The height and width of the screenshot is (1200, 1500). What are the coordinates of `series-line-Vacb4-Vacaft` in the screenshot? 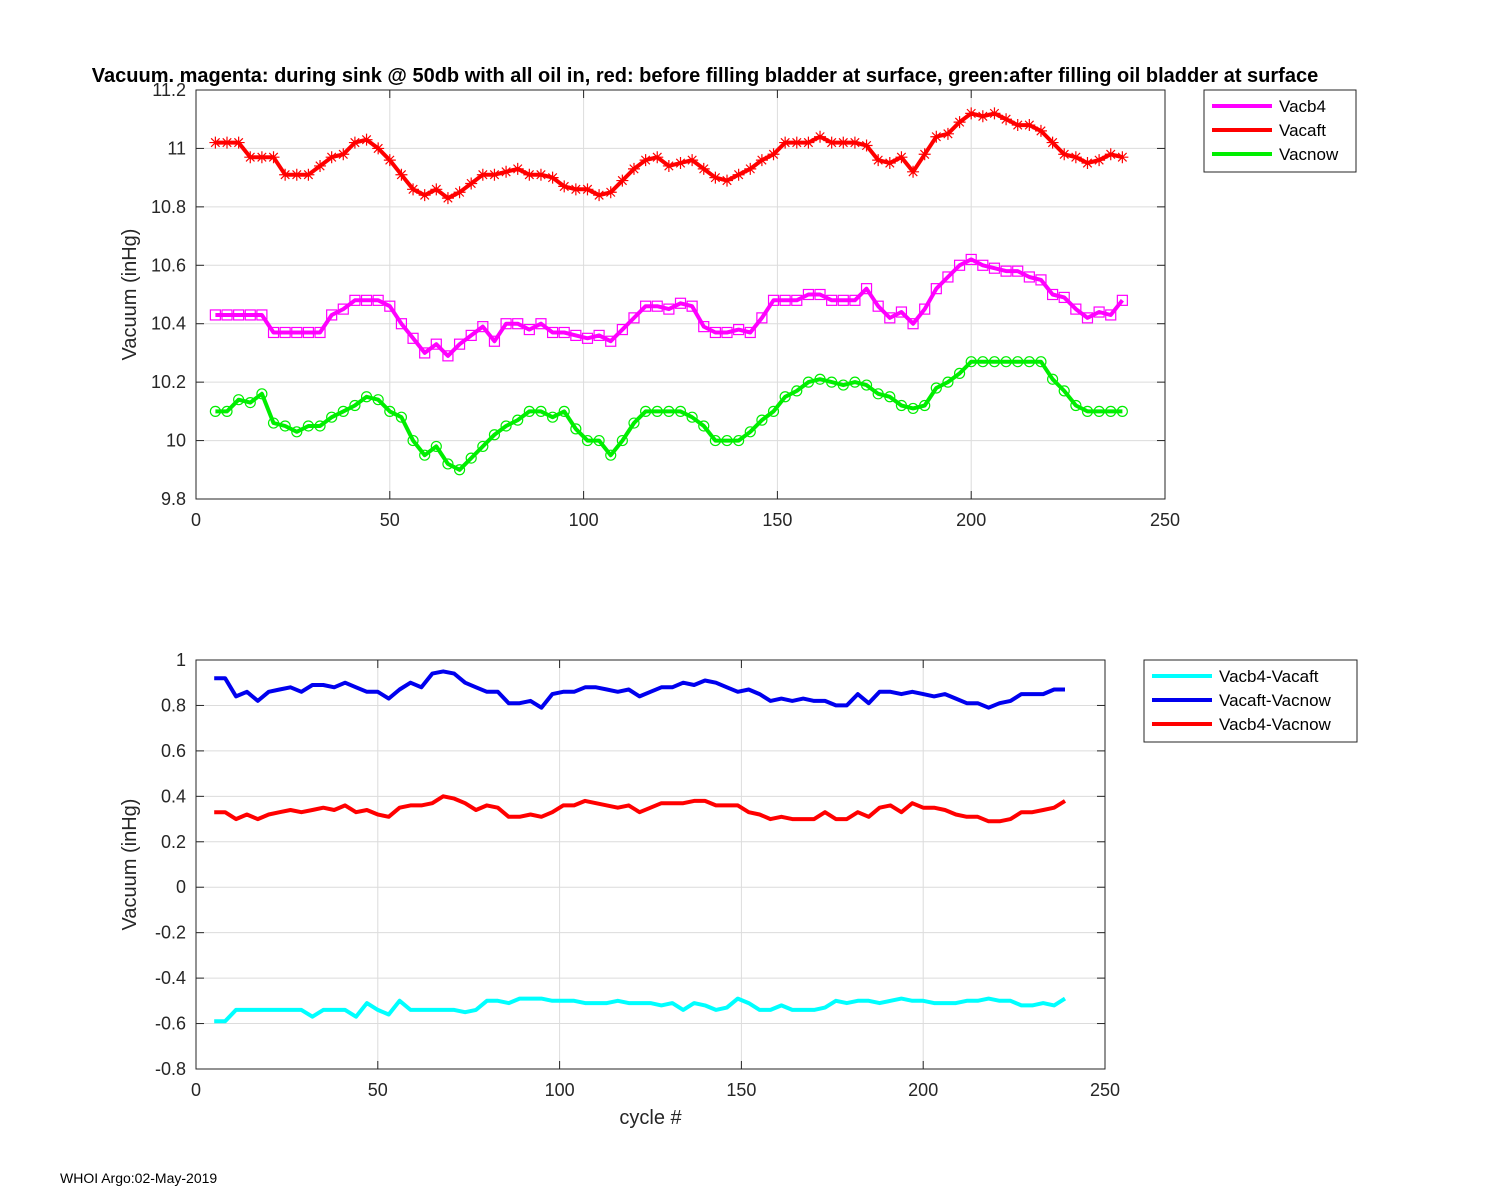 It's located at (640, 1010).